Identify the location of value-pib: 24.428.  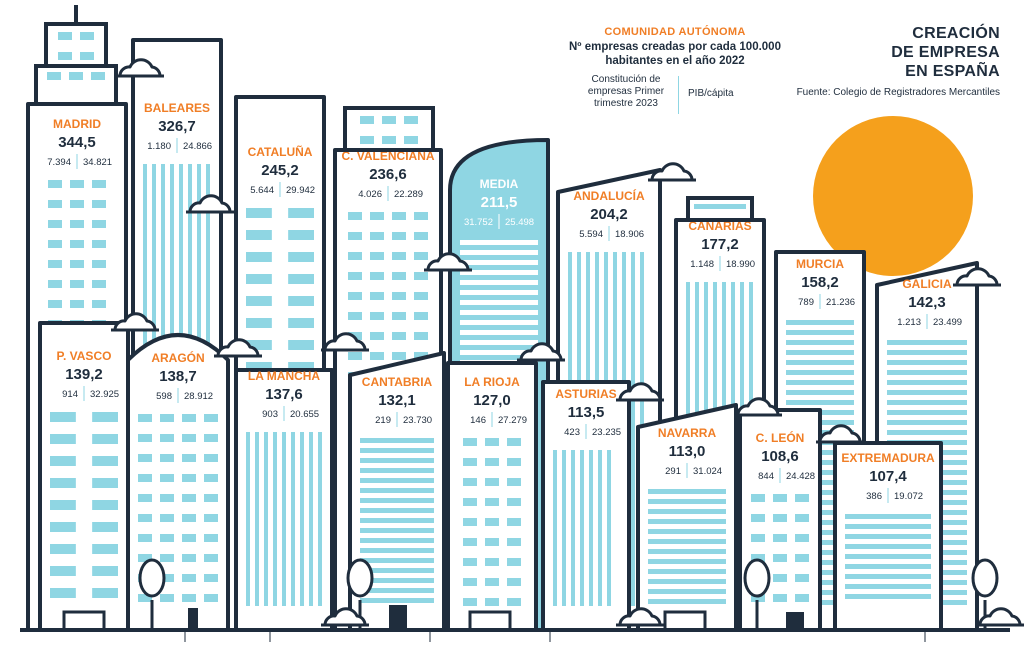
(800, 476).